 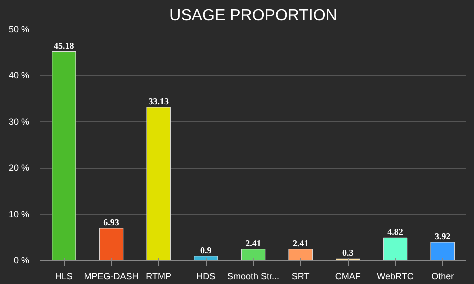 What do you see at coordinates (443, 277) in the screenshot?
I see `x-tick-label: Other` at bounding box center [443, 277].